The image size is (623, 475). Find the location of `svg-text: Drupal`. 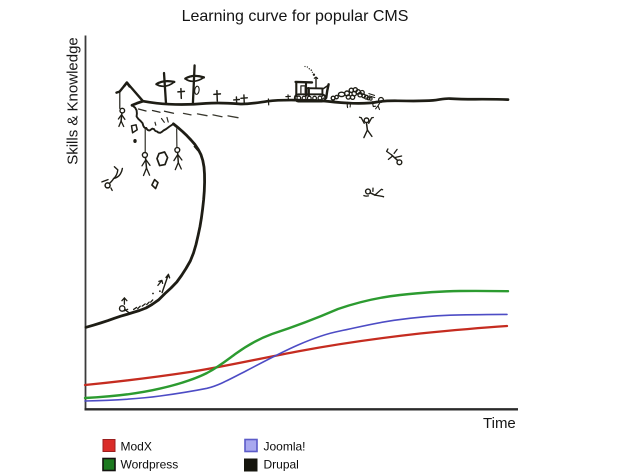

svg-text: Drupal is located at coordinates (281, 465).